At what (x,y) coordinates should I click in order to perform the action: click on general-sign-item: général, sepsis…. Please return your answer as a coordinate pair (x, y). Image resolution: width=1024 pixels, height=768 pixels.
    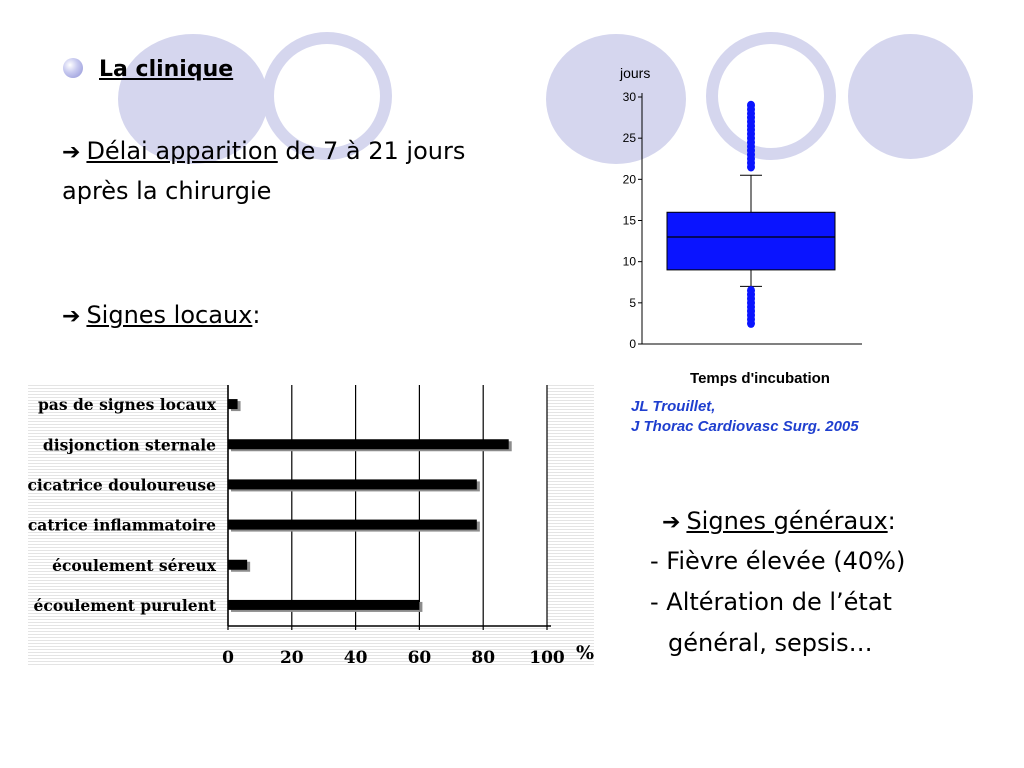
    Looking at the image, I should click on (770, 643).